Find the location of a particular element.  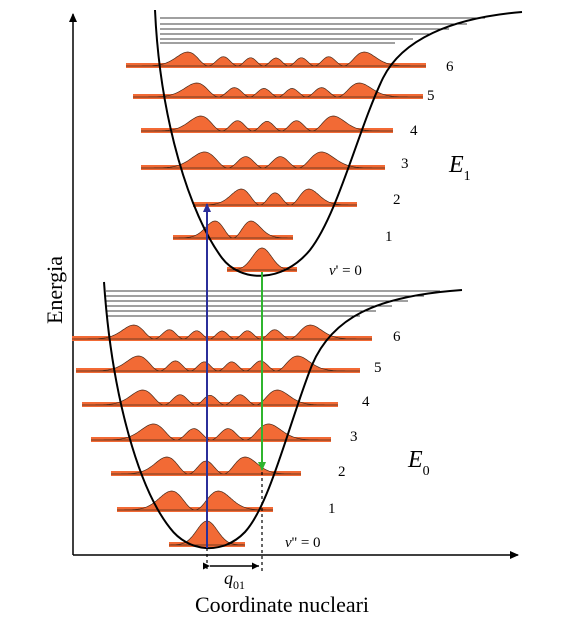

lower-level-label-0: v'' = 0 is located at coordinates (303, 543).